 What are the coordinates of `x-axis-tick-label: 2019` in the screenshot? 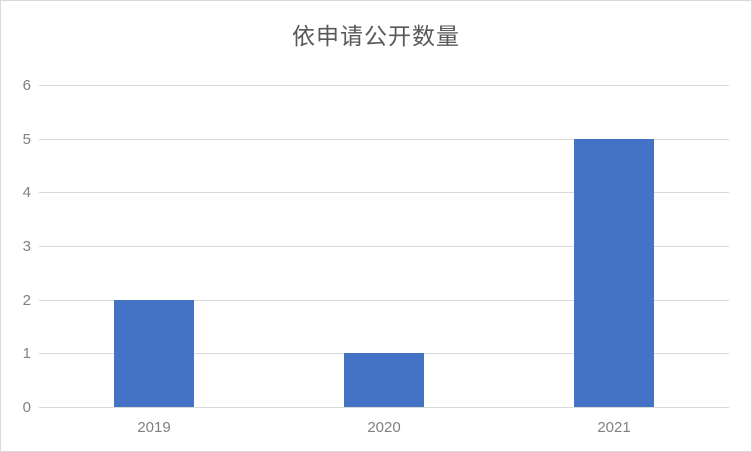 It's located at (154, 427).